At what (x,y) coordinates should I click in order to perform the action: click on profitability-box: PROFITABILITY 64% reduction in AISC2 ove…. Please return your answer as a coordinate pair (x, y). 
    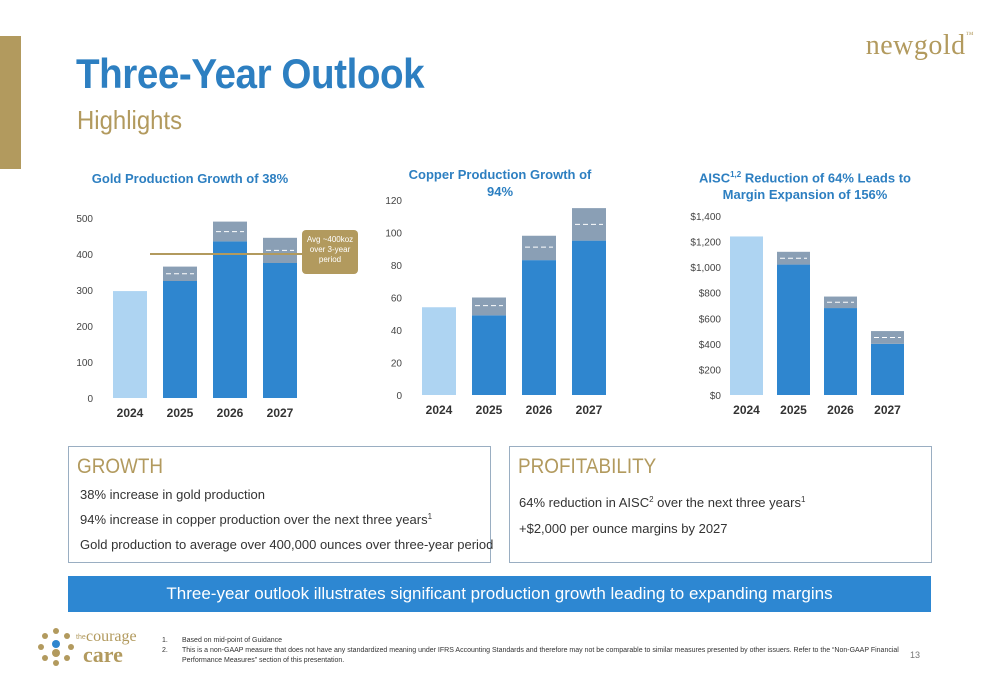
    Looking at the image, I should click on (720, 504).